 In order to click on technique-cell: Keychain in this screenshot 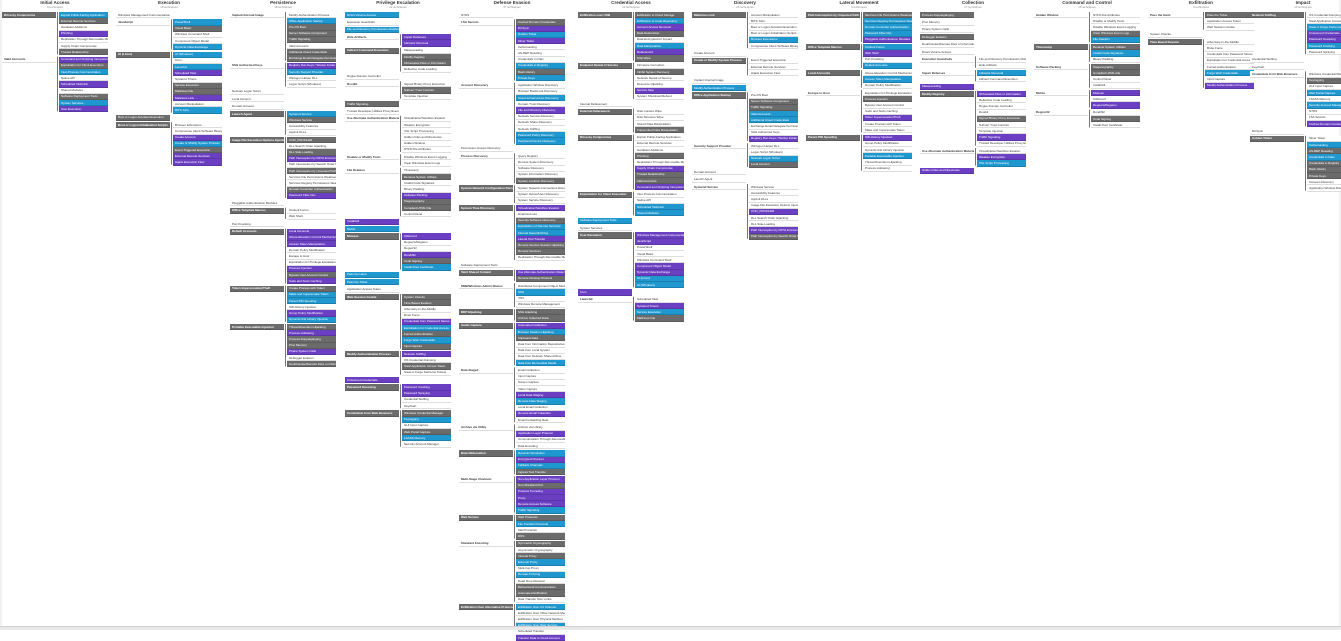, I will do `click(1277, 67)`.